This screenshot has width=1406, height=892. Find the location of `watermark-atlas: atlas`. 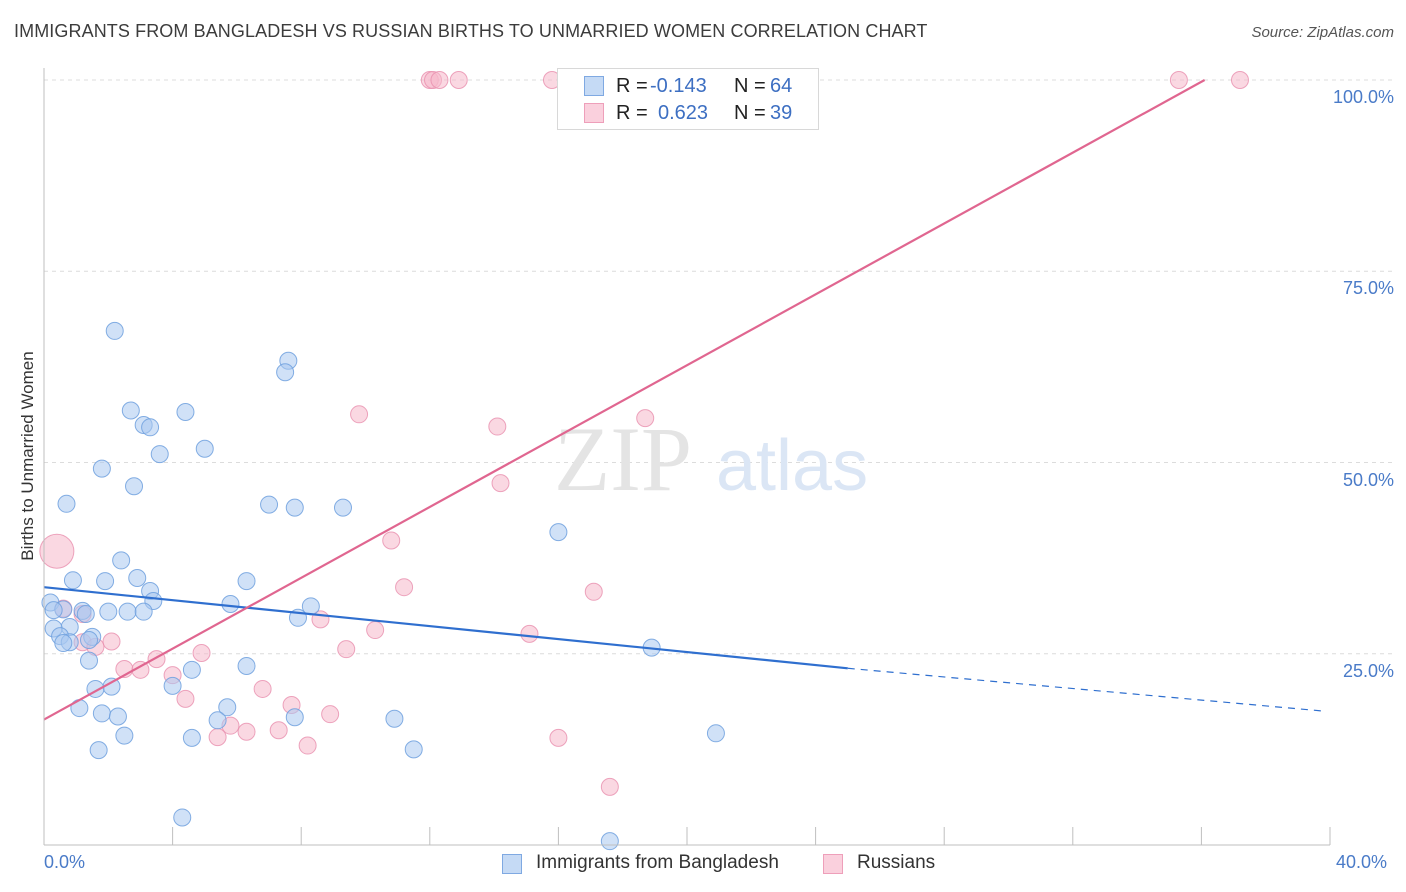

watermark-atlas: atlas is located at coordinates (792, 466).